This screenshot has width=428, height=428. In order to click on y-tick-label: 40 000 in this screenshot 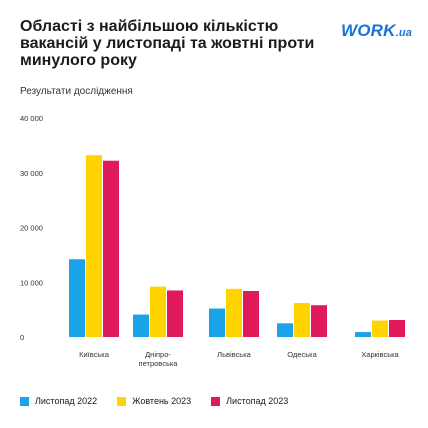, I will do `click(31, 118)`.